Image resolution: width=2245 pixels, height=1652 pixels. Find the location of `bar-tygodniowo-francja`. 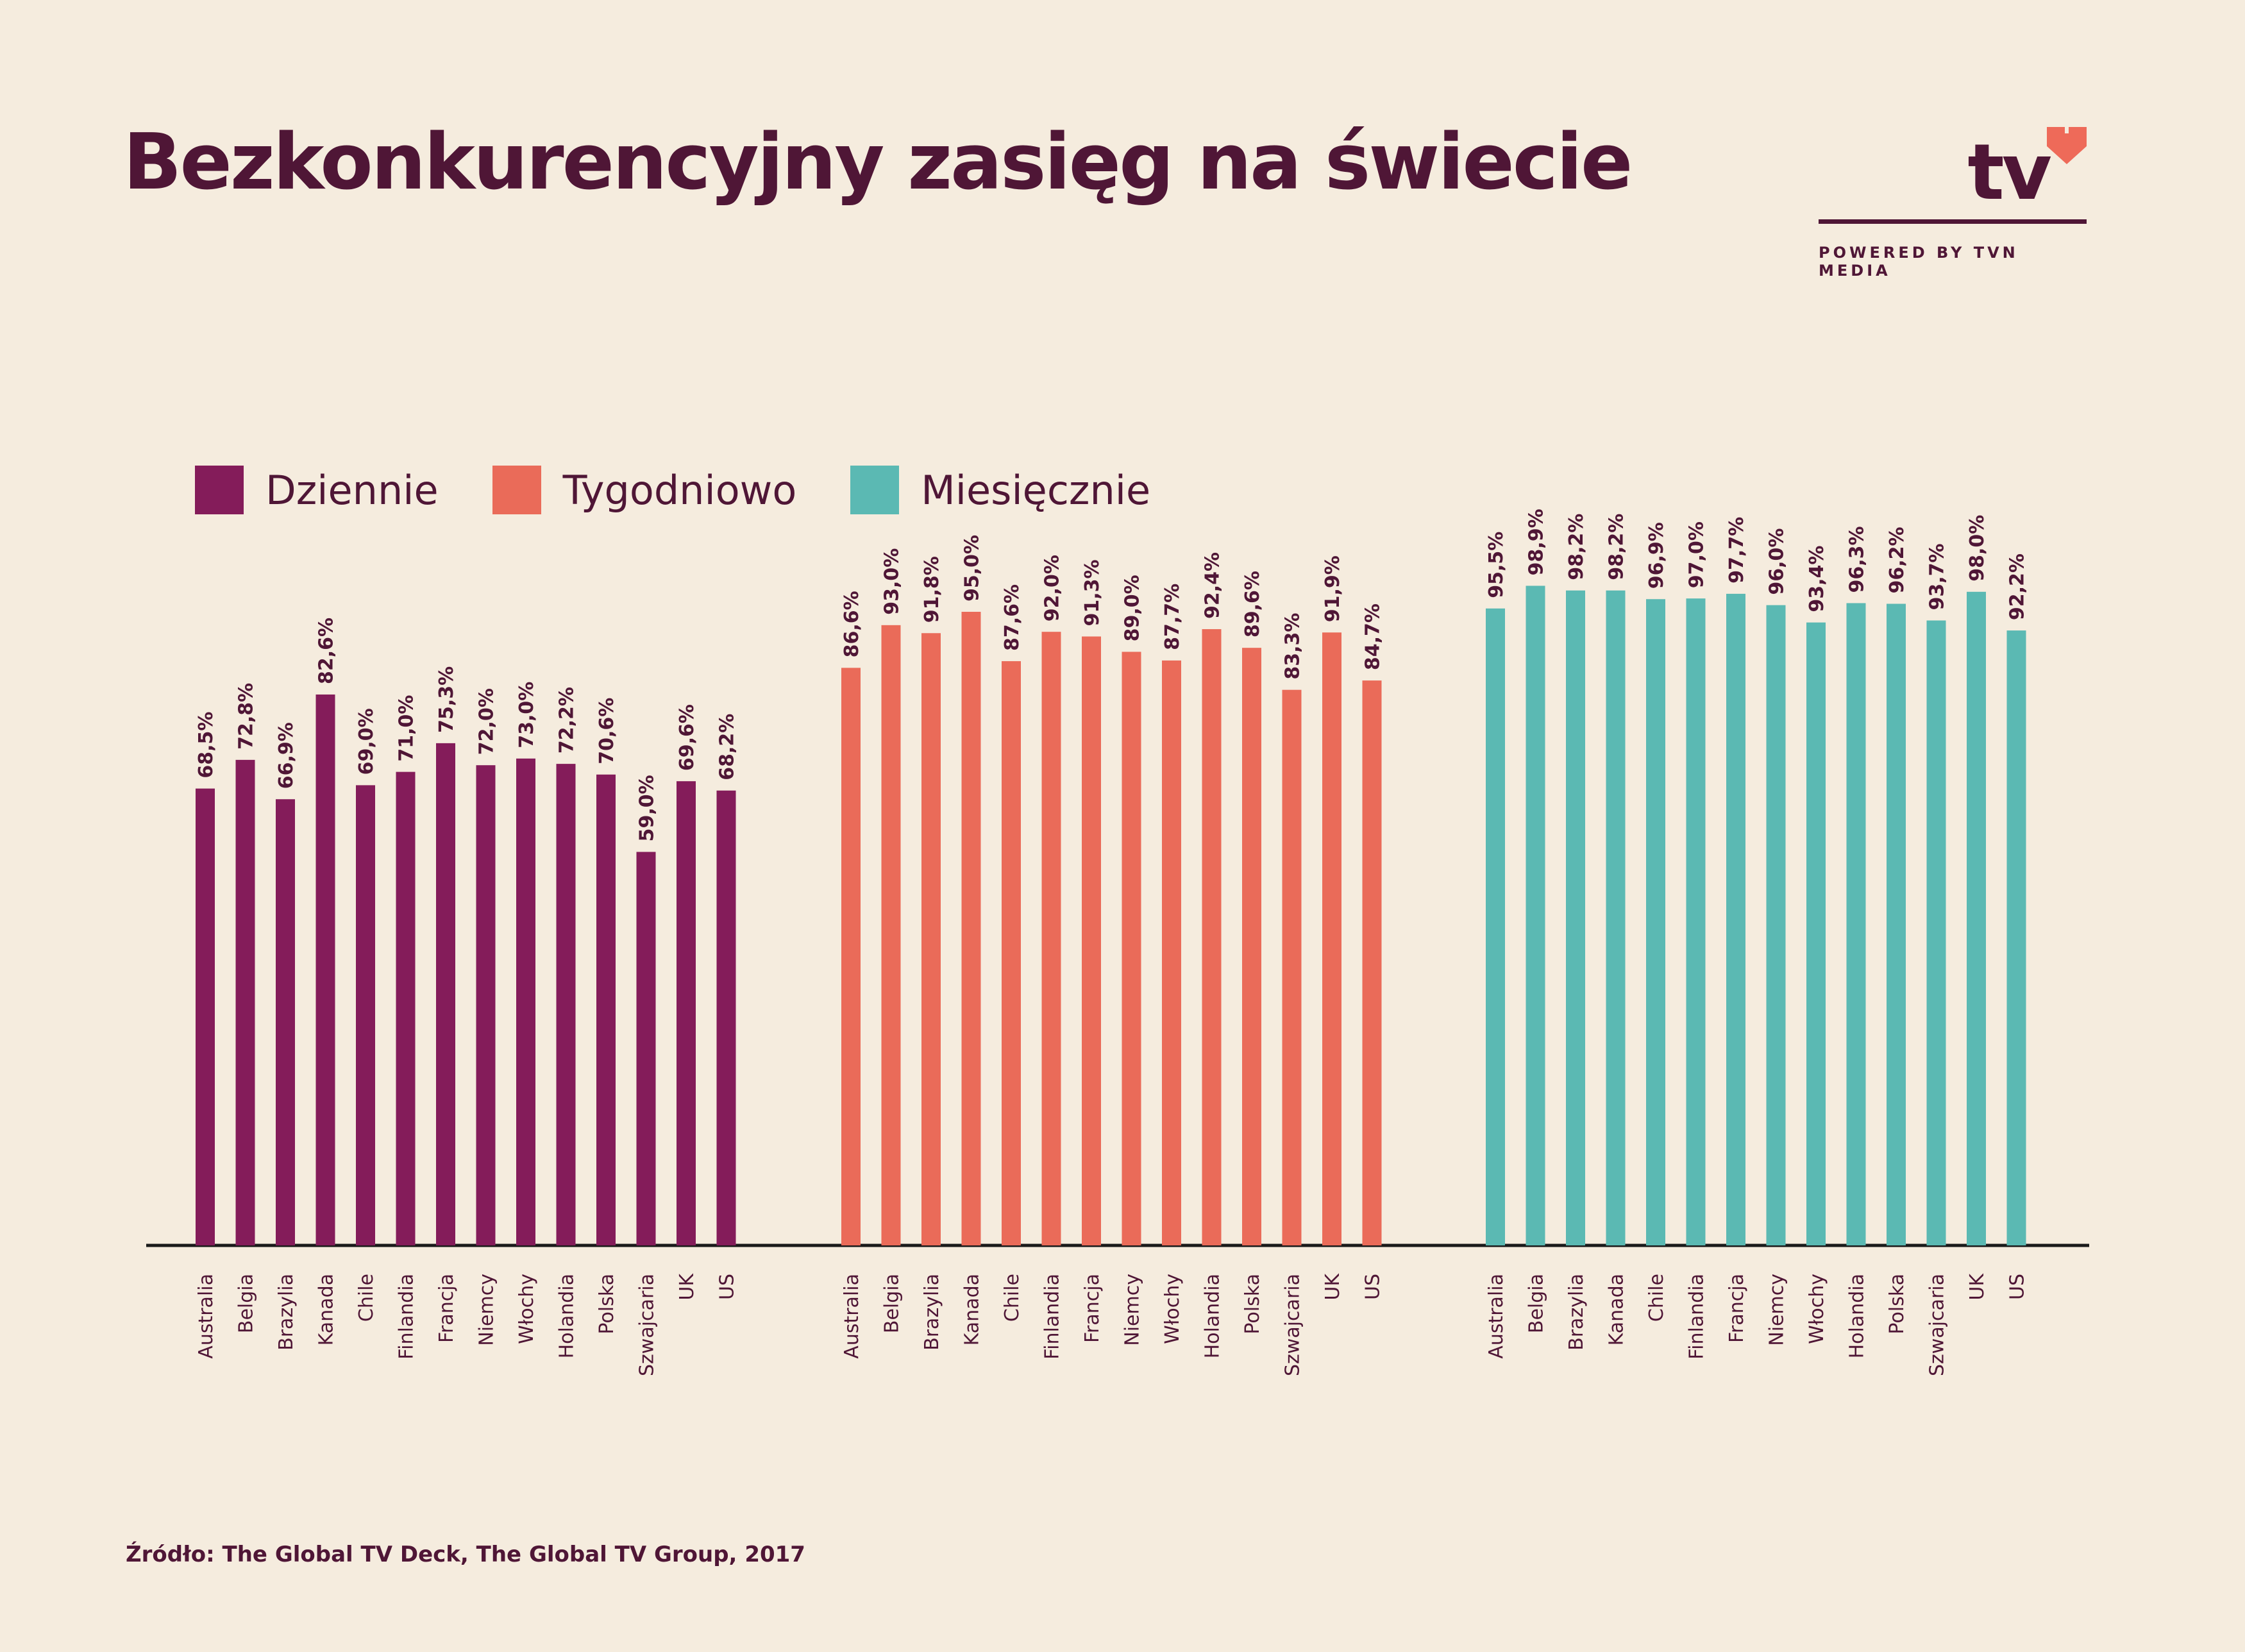

bar-tygodniowo-francja is located at coordinates (1091, 940).